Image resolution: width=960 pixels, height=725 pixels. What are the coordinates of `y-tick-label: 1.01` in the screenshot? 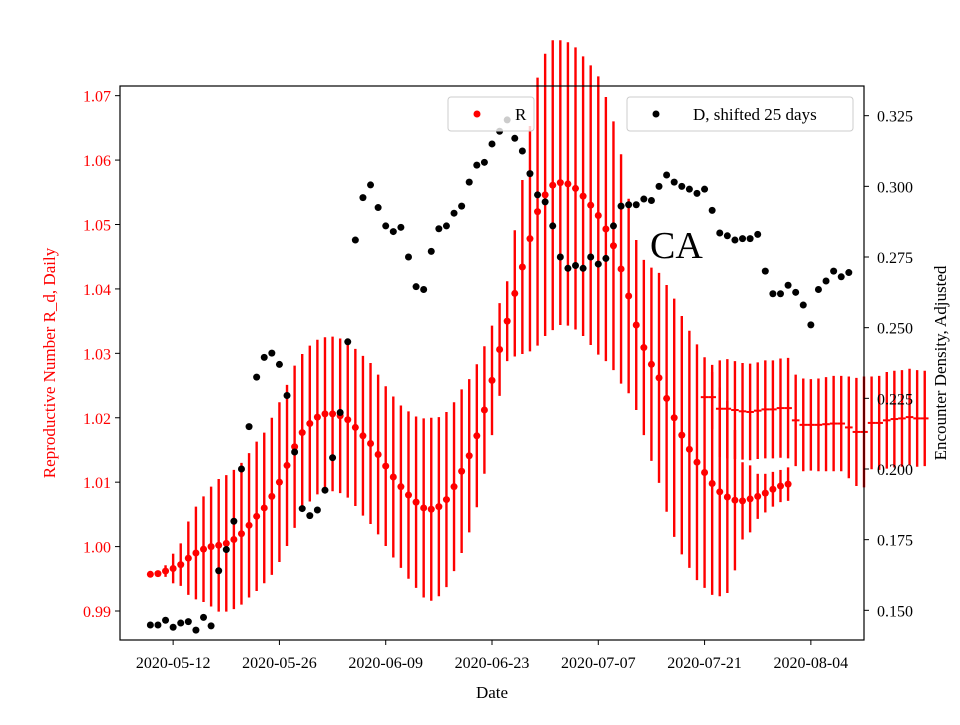 It's located at (97, 483).